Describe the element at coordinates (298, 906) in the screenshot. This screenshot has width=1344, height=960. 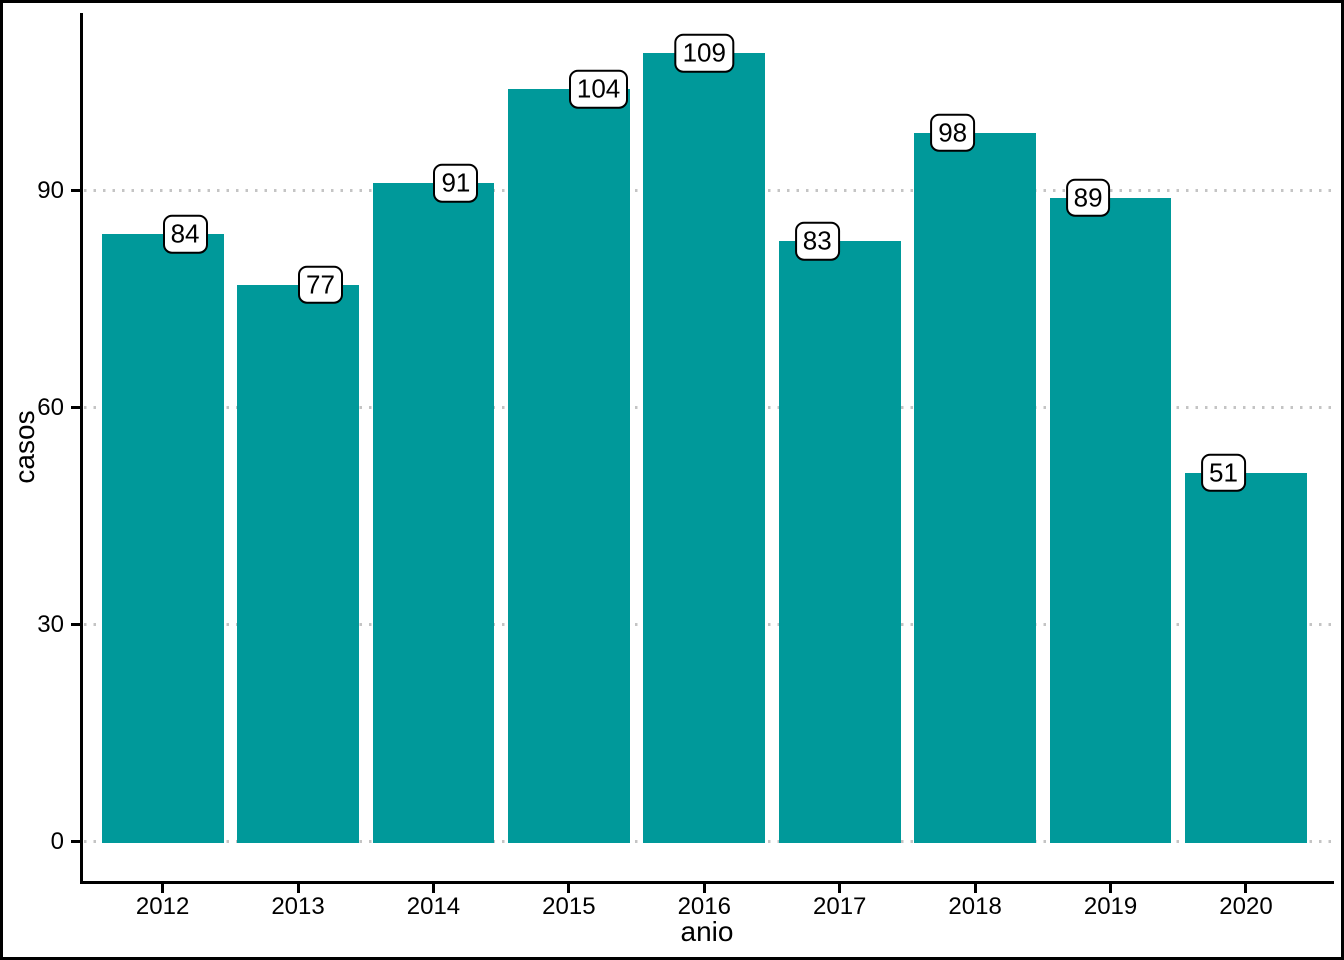
I see `x-tick-label: 2013` at that location.